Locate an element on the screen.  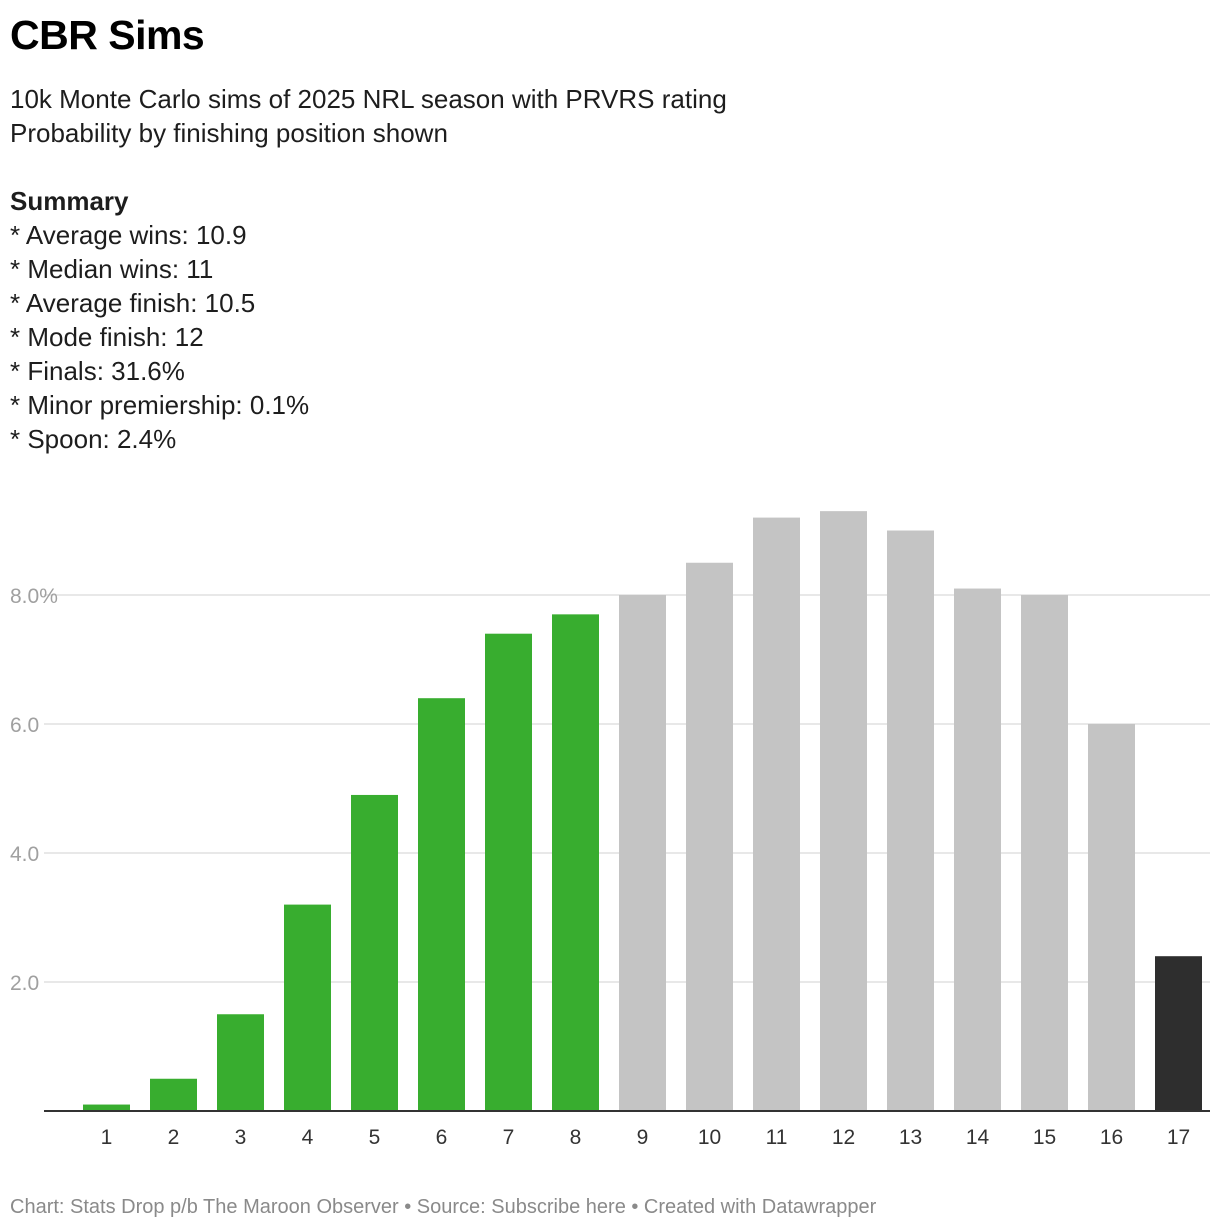
x-tick-label: 8 is located at coordinates (576, 1137).